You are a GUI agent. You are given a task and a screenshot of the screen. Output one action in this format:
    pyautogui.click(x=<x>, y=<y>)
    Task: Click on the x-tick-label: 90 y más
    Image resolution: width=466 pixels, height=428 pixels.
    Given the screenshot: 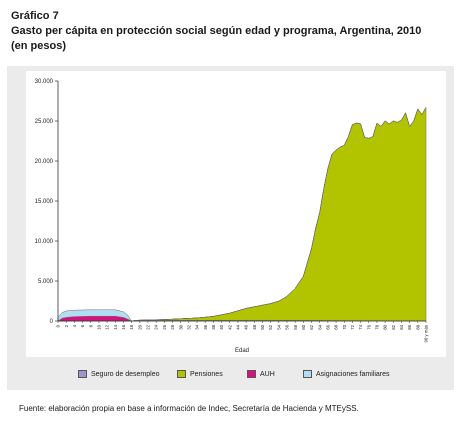 What is the action you would take?
    pyautogui.click(x=426, y=333)
    